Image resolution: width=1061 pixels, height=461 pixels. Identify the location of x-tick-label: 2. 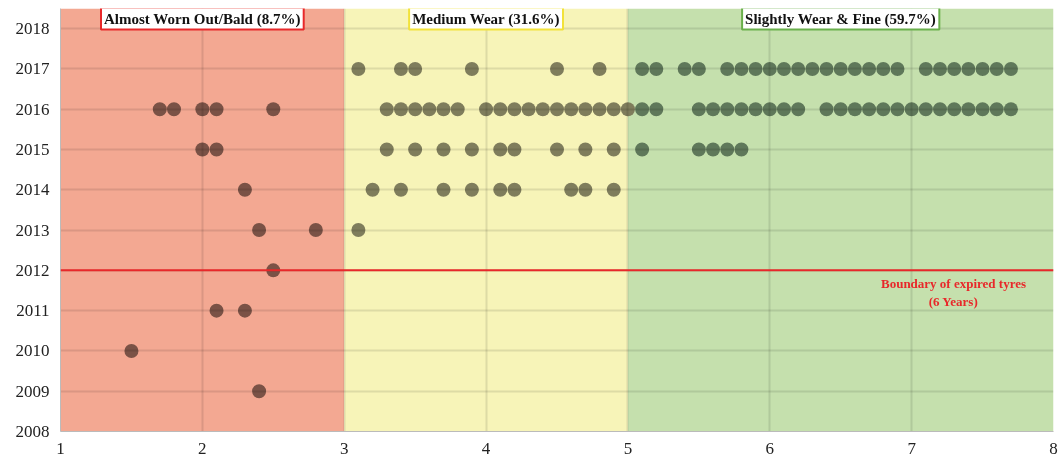
(202, 448).